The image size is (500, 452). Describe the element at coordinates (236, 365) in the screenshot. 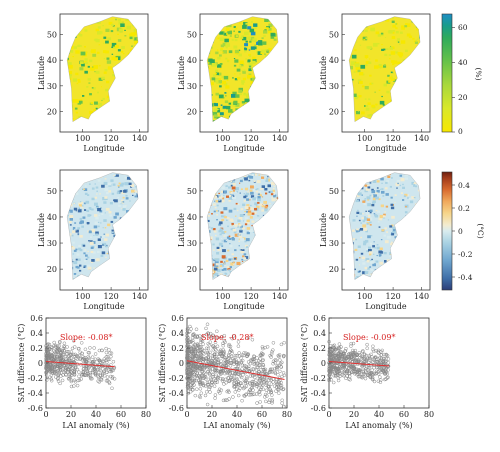

I see `scatter-points` at that location.